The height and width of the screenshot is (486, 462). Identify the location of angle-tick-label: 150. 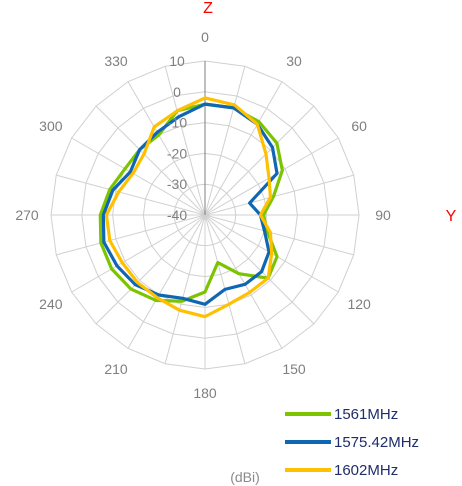
(294, 369).